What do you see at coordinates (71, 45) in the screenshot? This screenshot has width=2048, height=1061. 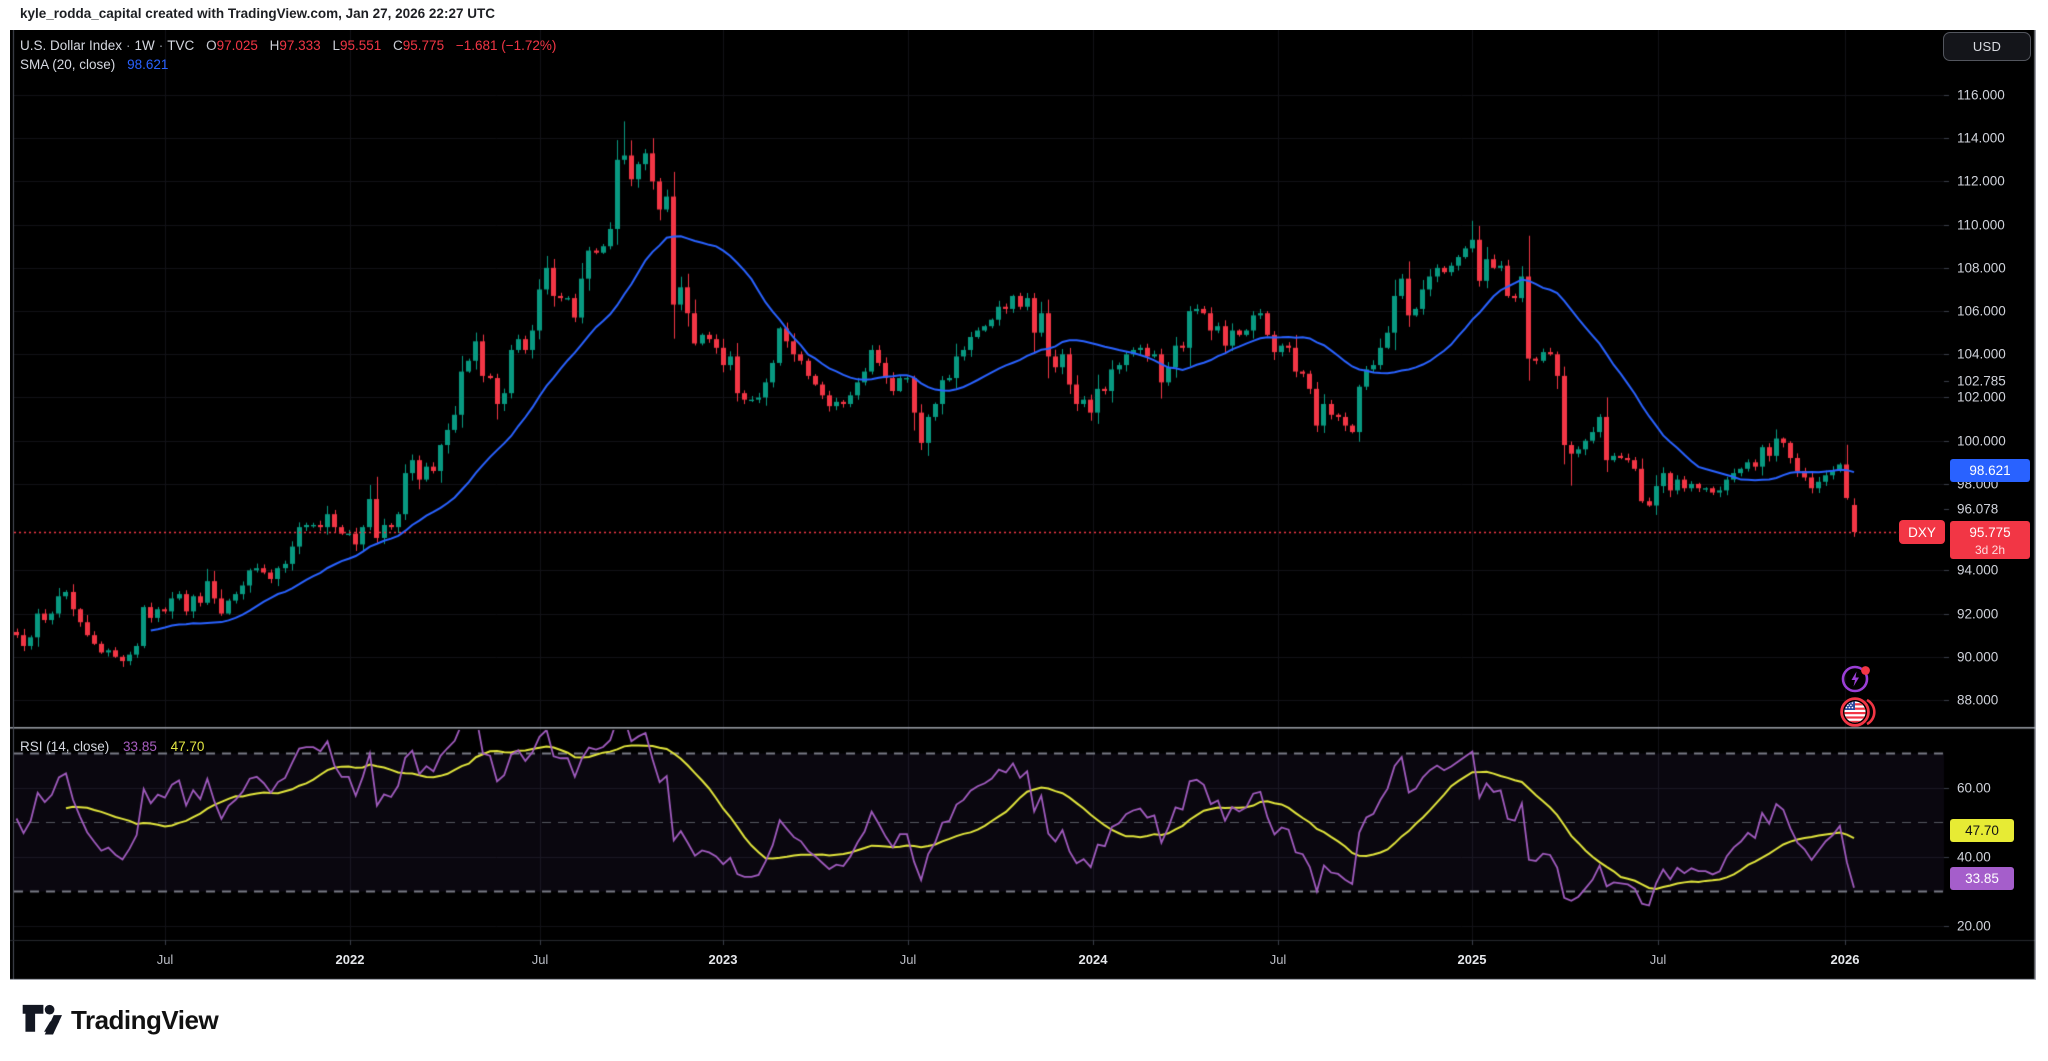 I see `symbol-title: U.S. Dollar Index` at bounding box center [71, 45].